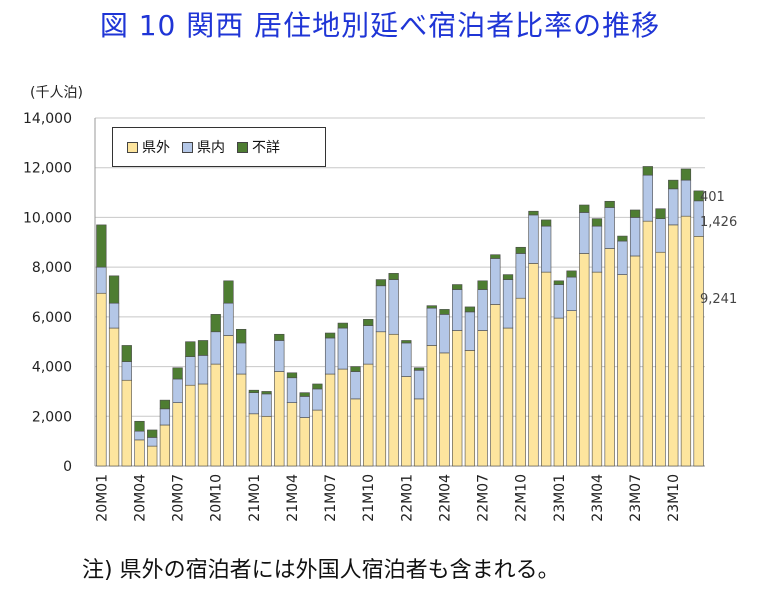 This screenshot has height=590, width=760. I want to click on x-tick-label: 23M10, so click(674, 498).